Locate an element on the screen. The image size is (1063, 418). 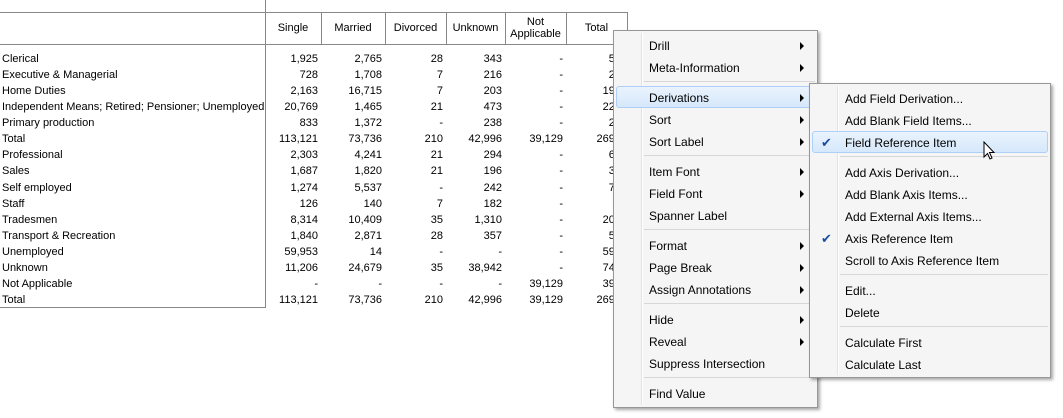
menu-item-label: Field Reference Item is located at coordinates (901, 143).